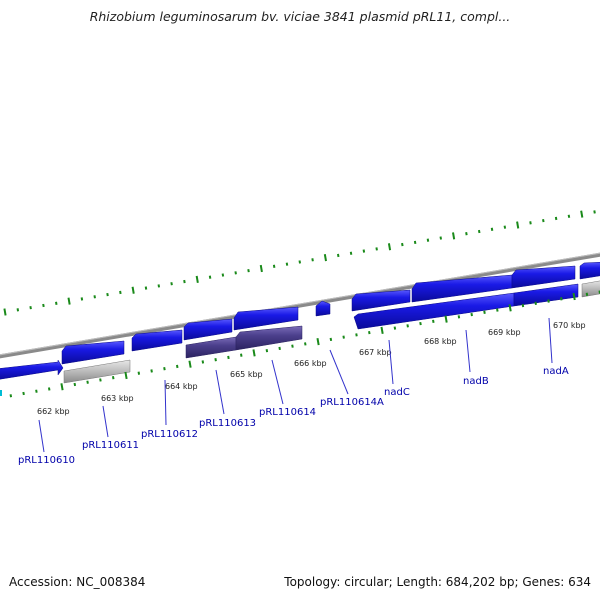 This screenshot has width=600, height=600. I want to click on scale-label: 669 kbp, so click(504, 332).